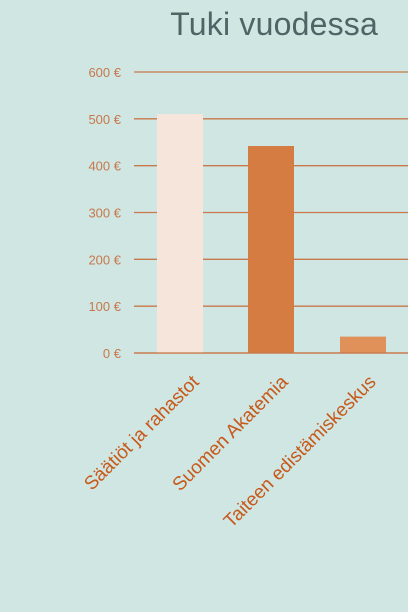 Image resolution: width=408 pixels, height=612 pixels. I want to click on y-tick-label: 300 €, so click(104, 213).